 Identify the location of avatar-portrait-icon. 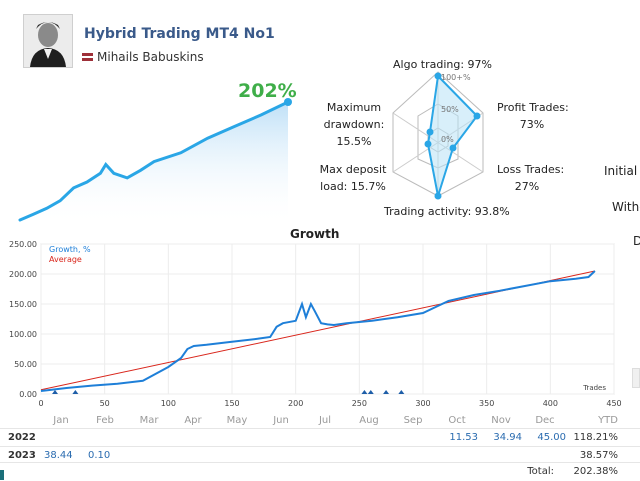
(48, 41).